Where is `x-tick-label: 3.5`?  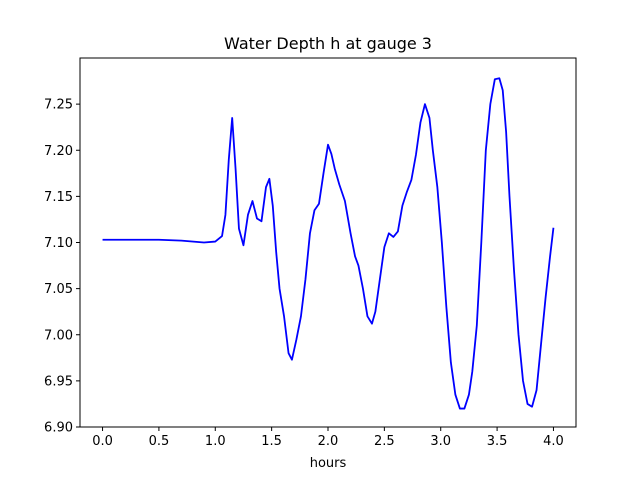
x-tick-label: 3.5 is located at coordinates (497, 441).